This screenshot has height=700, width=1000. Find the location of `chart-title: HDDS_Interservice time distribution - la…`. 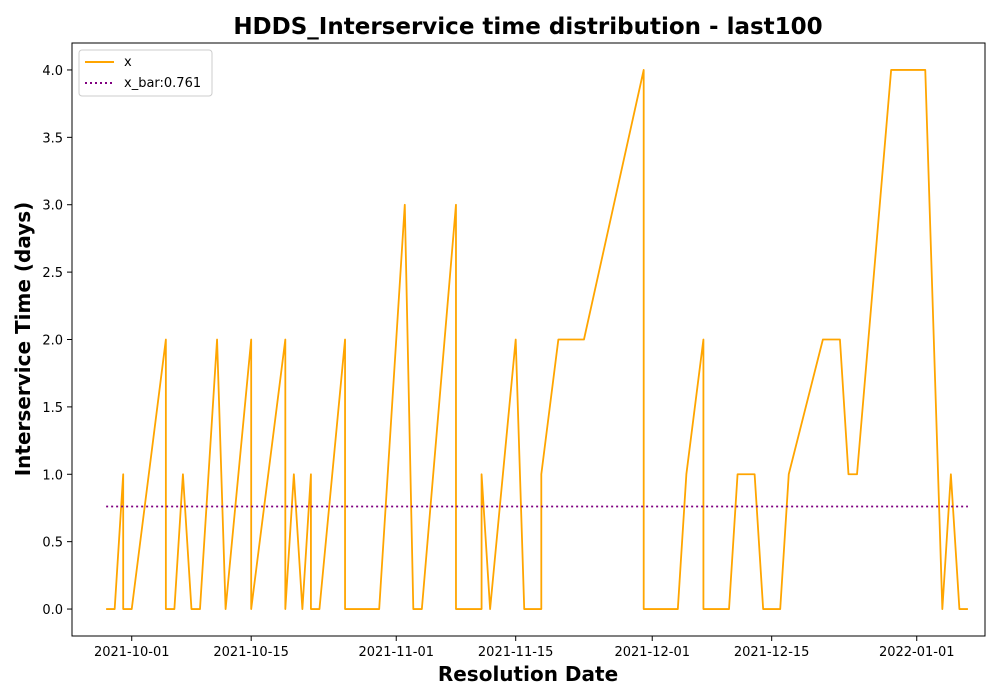

chart-title: HDDS_Interservice time distribution - la… is located at coordinates (527, 27).